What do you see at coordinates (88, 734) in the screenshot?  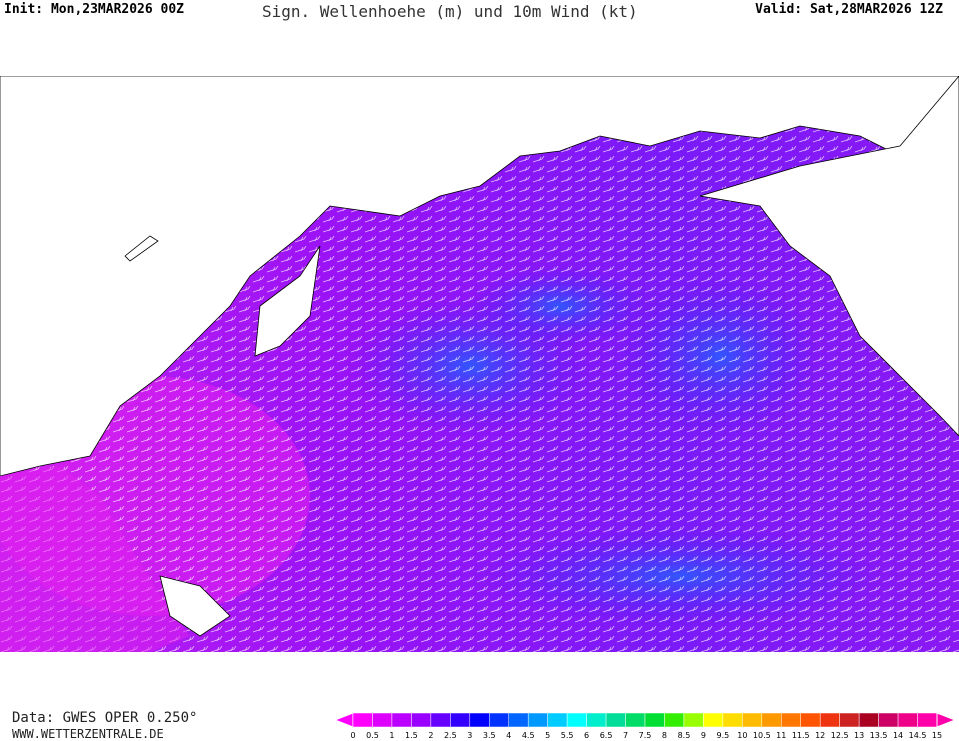 I see `website: WWW.WETTERZENTRALE.DE` at bounding box center [88, 734].